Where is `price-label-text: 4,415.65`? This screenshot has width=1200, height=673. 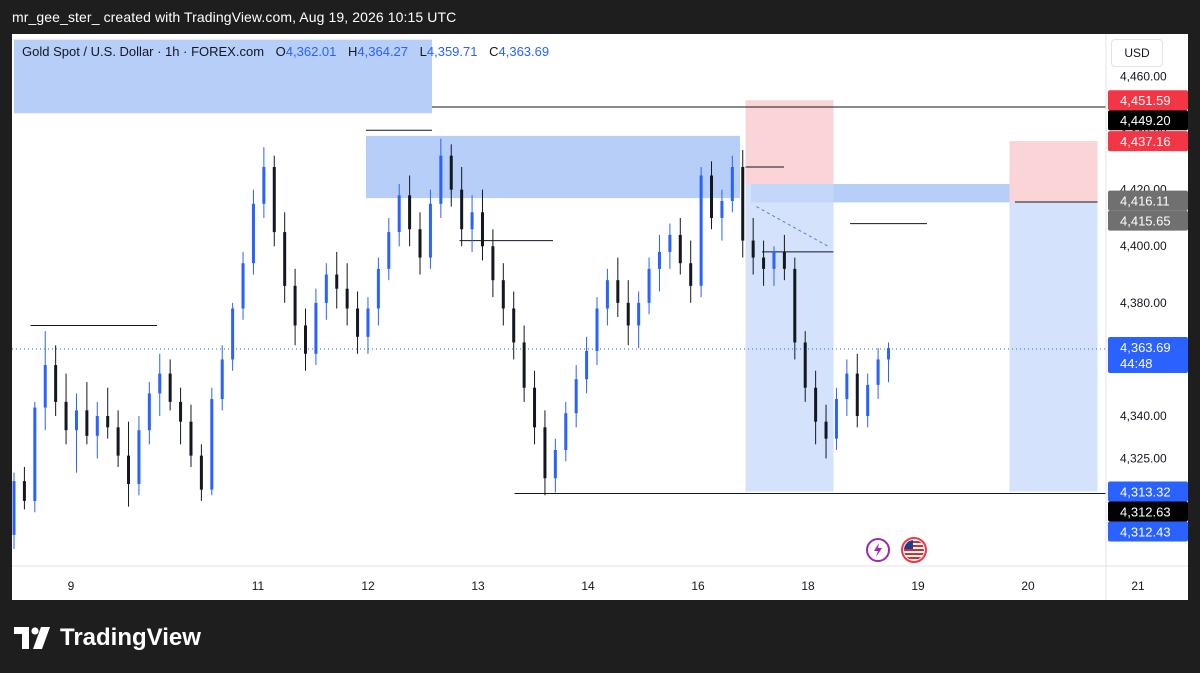 price-label-text: 4,415.65 is located at coordinates (1145, 221).